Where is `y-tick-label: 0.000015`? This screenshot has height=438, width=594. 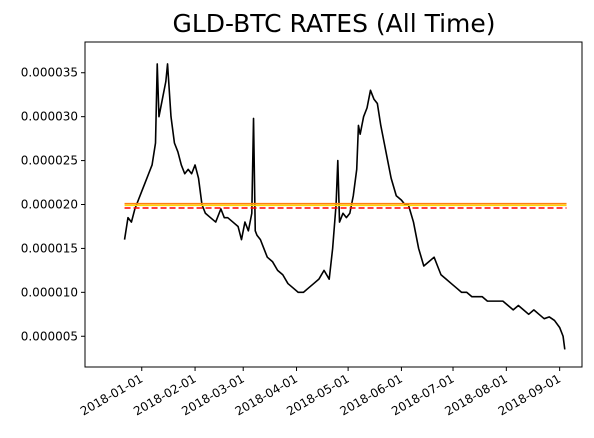
y-tick-label: 0.000015 is located at coordinates (49, 248).